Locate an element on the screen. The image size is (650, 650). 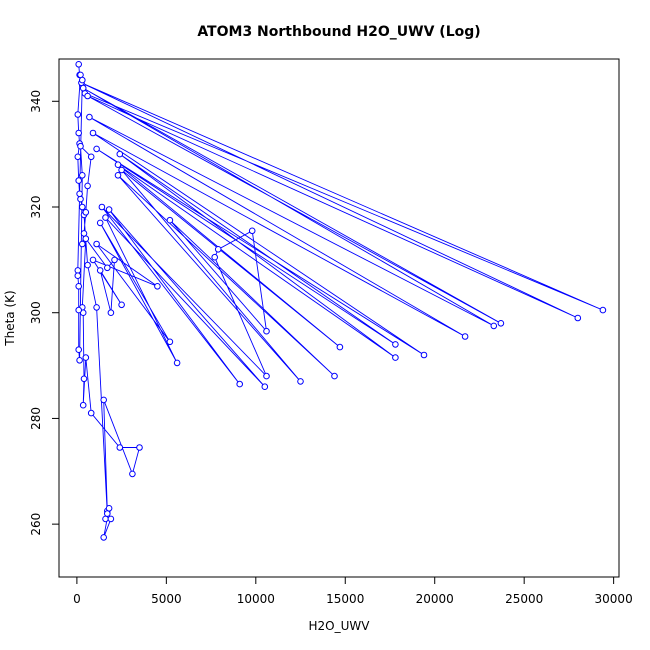
y-axis: 260 280 300 320 340 is located at coordinates (44, 313).